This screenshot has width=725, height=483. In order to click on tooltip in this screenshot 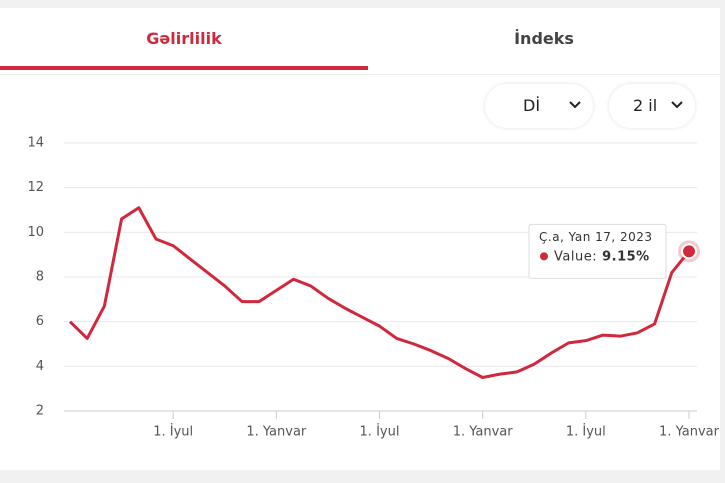, I will do `click(597, 251)`.